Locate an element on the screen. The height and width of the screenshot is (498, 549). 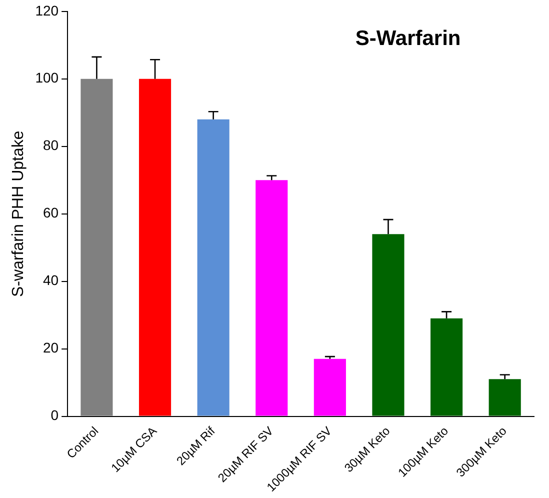
text: S-Warfarin is located at coordinates (408, 38).